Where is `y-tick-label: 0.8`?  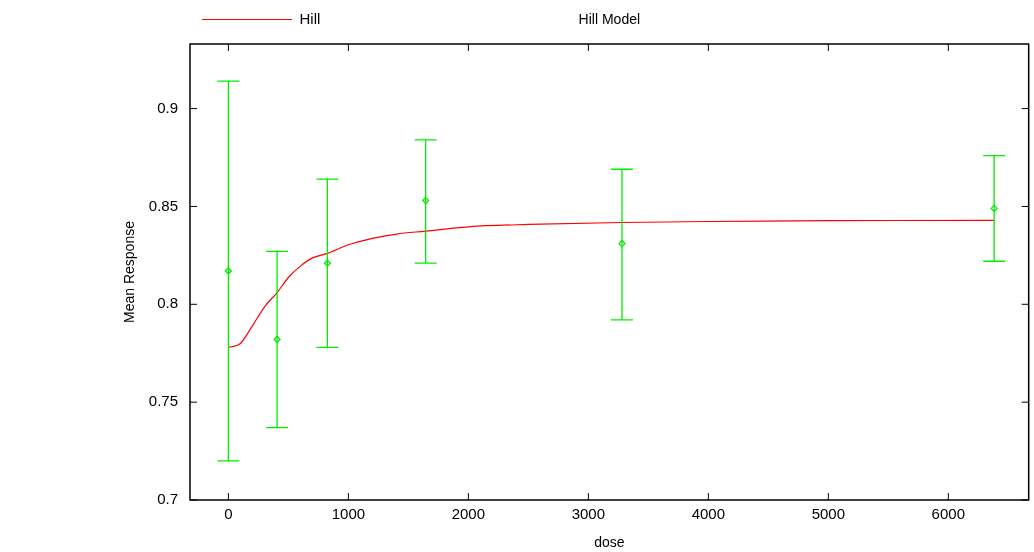
y-tick-label: 0.8 is located at coordinates (167, 303).